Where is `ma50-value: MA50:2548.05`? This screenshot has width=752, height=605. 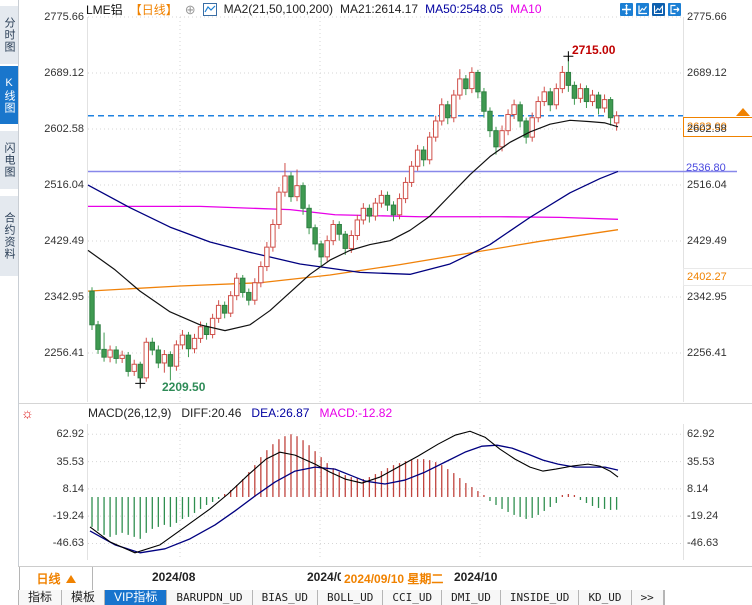 ma50-value: MA50:2548.05 is located at coordinates (464, 9).